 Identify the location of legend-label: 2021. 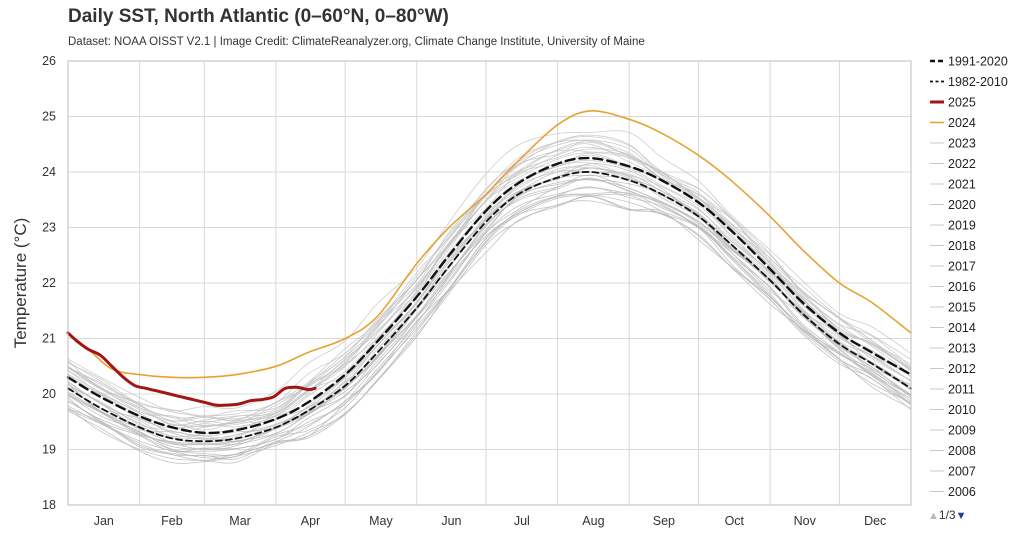
(962, 185).